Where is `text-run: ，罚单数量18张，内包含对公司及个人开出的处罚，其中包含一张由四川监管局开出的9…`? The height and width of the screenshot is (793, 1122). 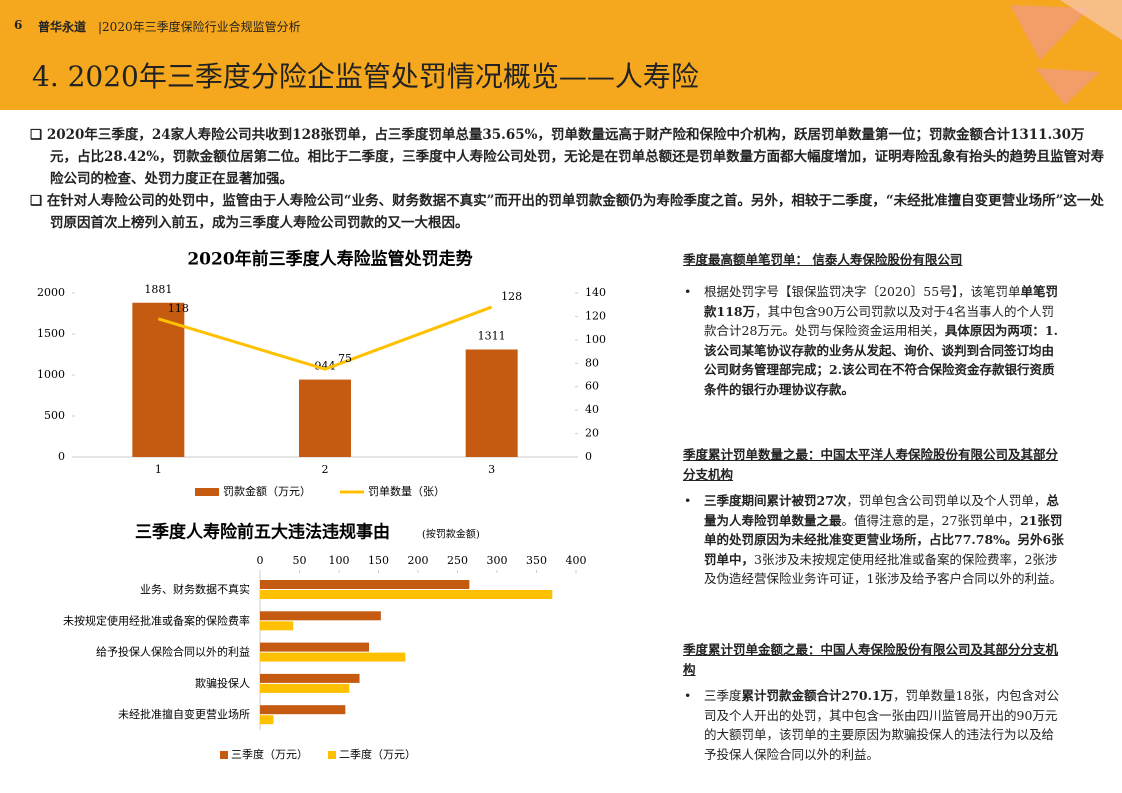 text-run: ，罚单数量18张，内包含对公司及个人开出的处罚，其中包含一张由四川监管局开出的9… is located at coordinates (882, 725).